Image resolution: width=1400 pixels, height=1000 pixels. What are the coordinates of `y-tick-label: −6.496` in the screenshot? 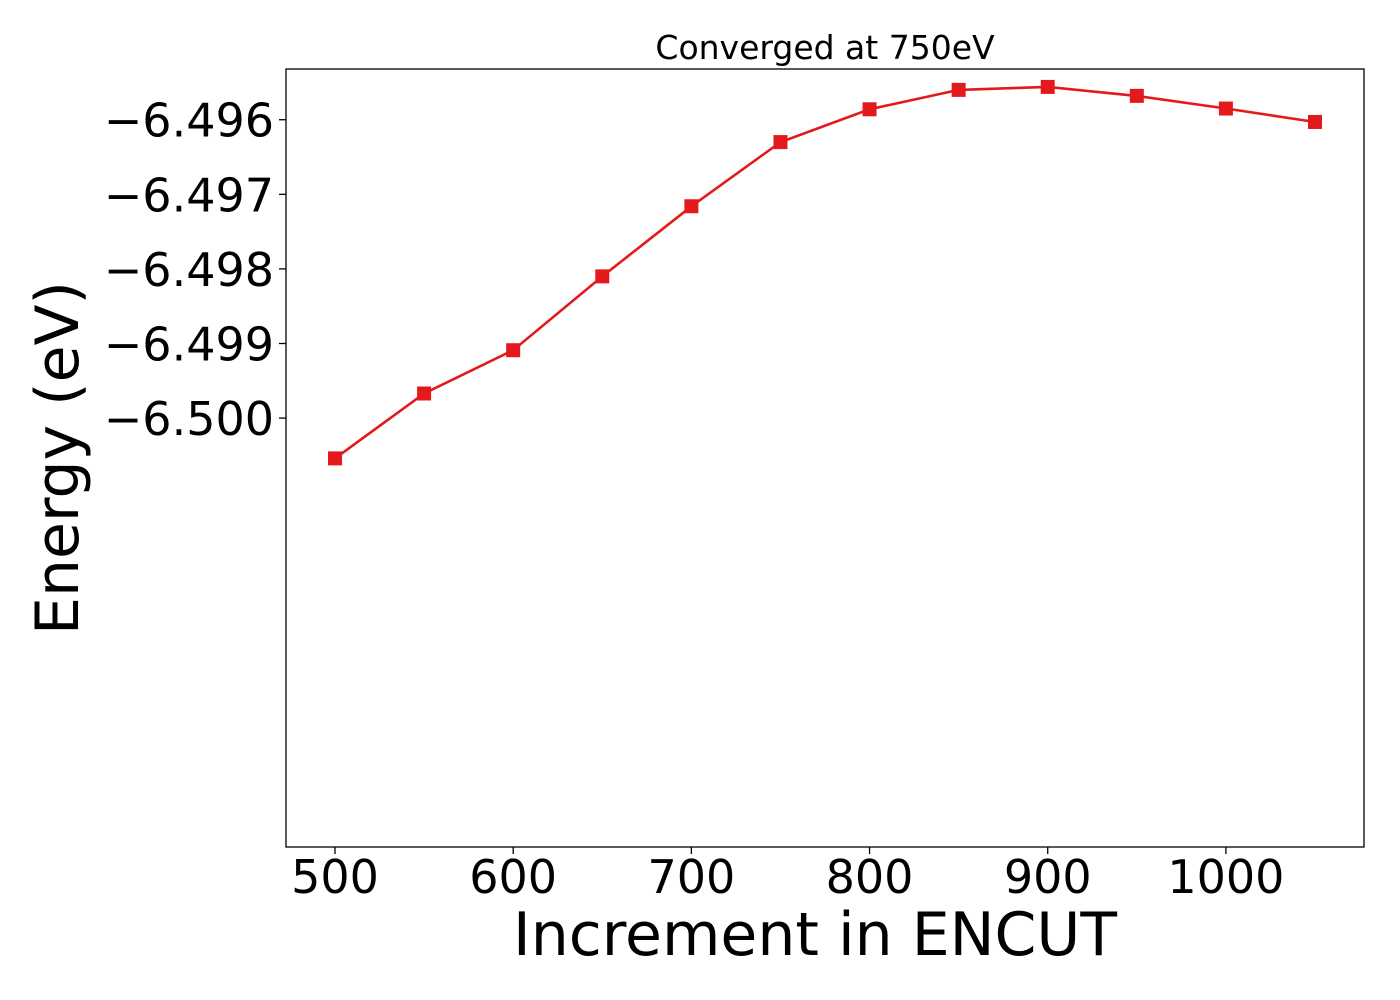 It's located at (189, 121).